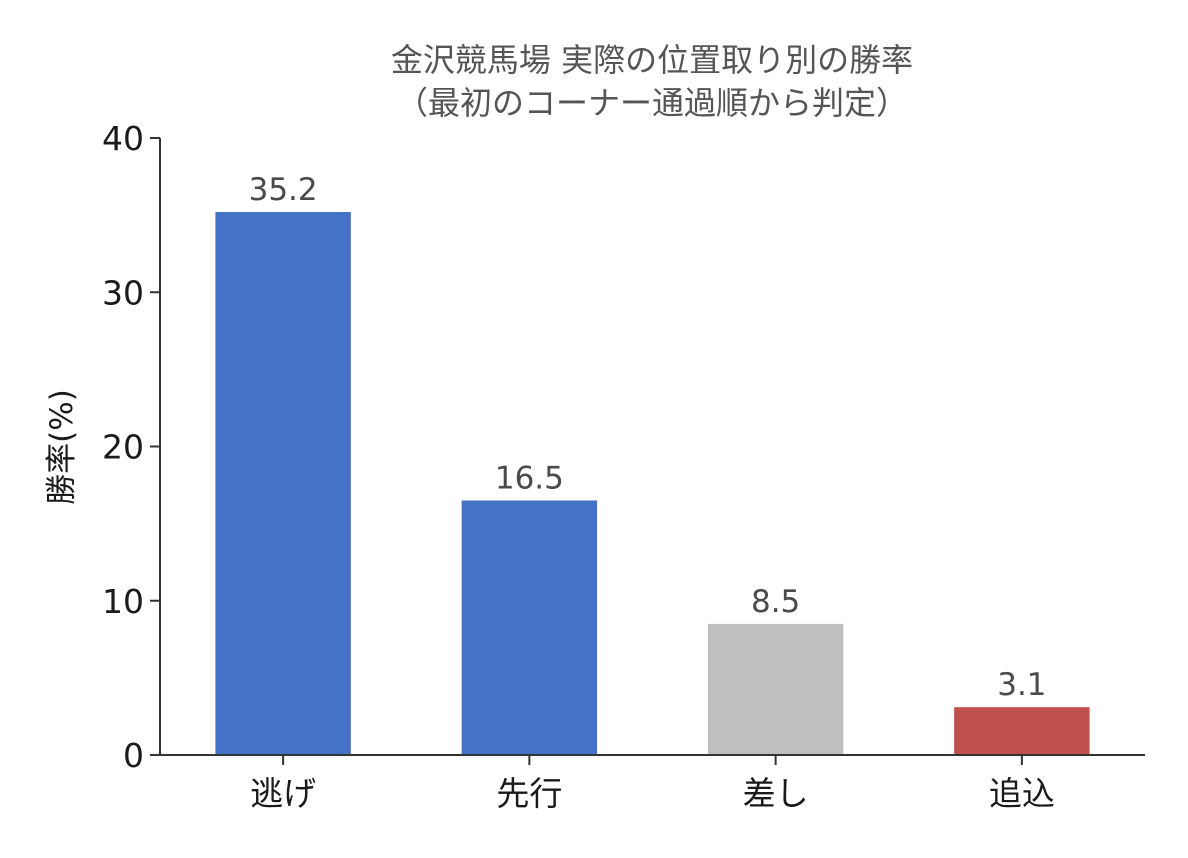  Describe the element at coordinates (529, 793) in the screenshot. I see `x-category-label: 先行` at that location.